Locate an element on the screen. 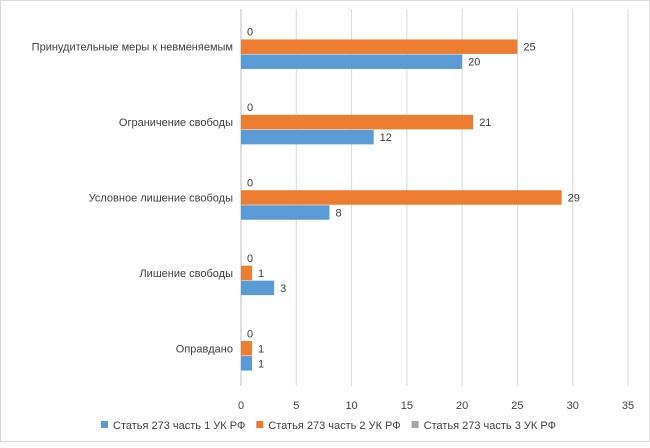 The image size is (650, 448). category-label: Лишение свободы is located at coordinates (186, 274).